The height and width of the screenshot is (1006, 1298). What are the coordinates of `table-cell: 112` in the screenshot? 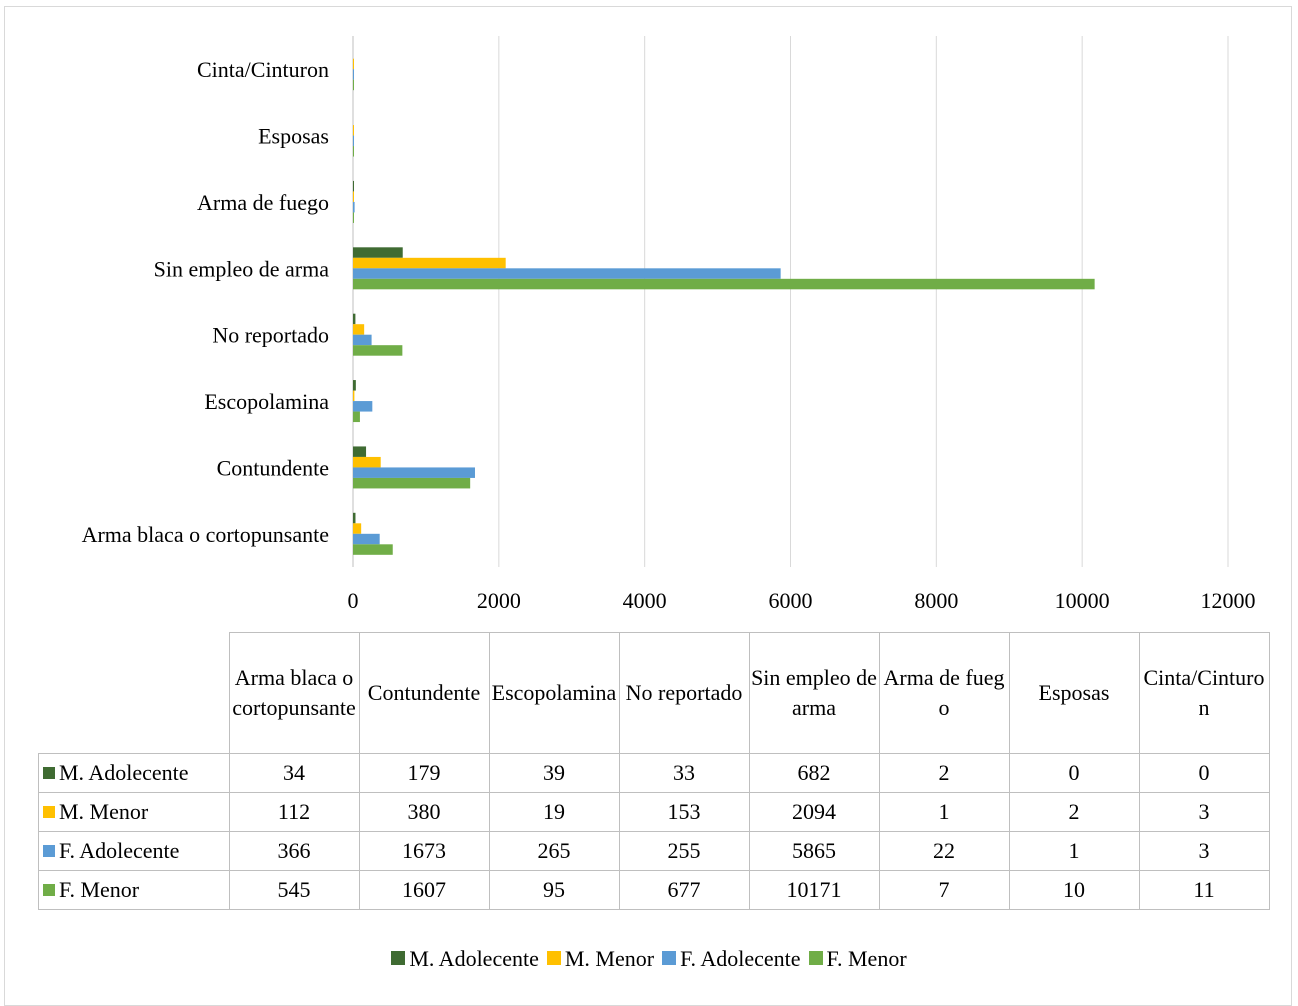 It's located at (294, 812).